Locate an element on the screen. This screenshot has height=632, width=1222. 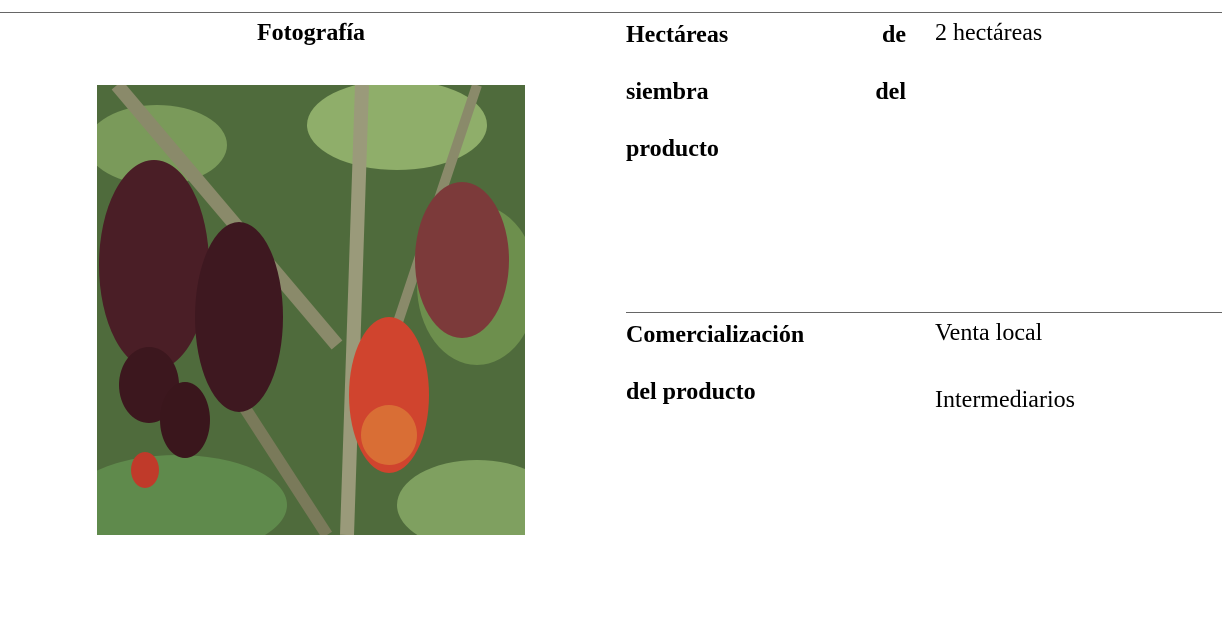
row-value: Intermediarios is located at coordinates (1005, 400).